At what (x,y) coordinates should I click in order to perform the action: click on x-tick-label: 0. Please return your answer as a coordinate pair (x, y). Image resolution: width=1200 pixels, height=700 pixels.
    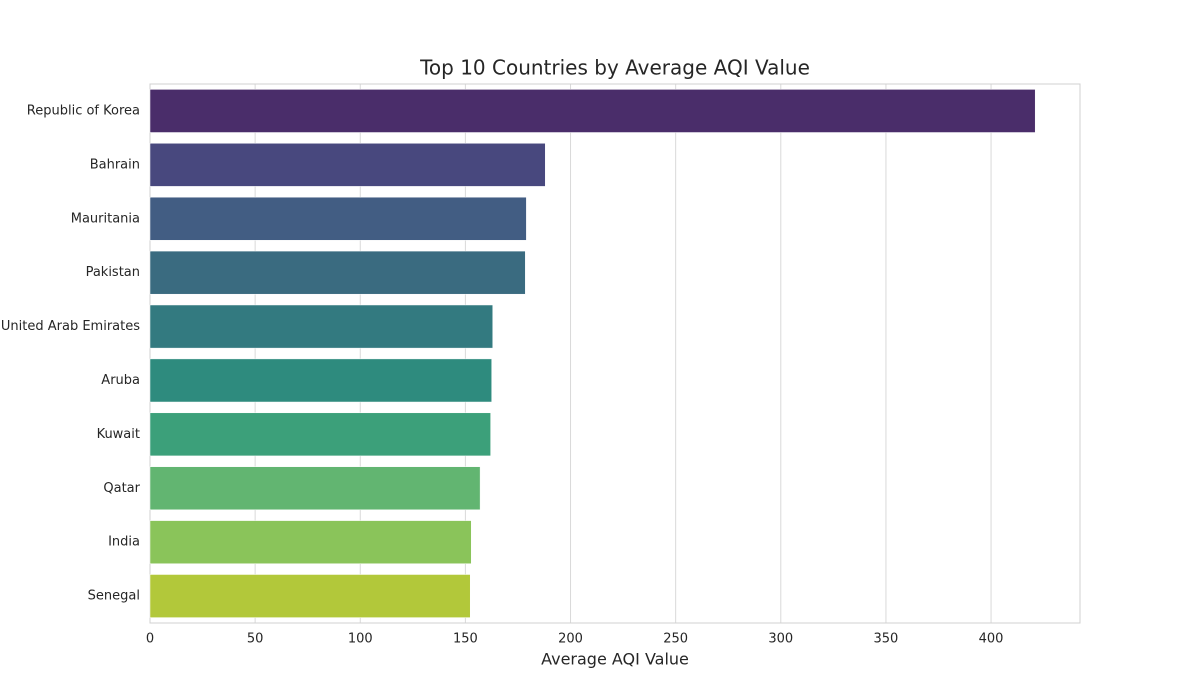
    Looking at the image, I should click on (150, 639).